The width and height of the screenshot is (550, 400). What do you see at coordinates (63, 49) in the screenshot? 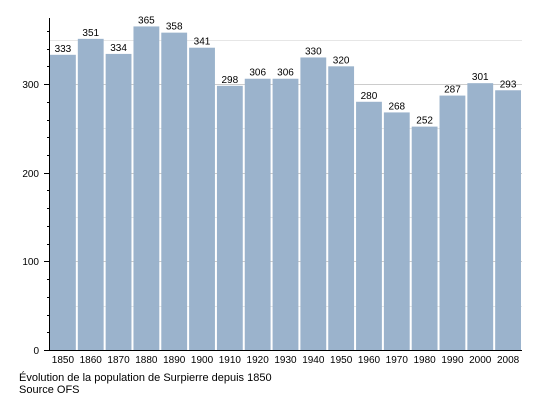
I see `bar-value-label: 333` at bounding box center [63, 49].